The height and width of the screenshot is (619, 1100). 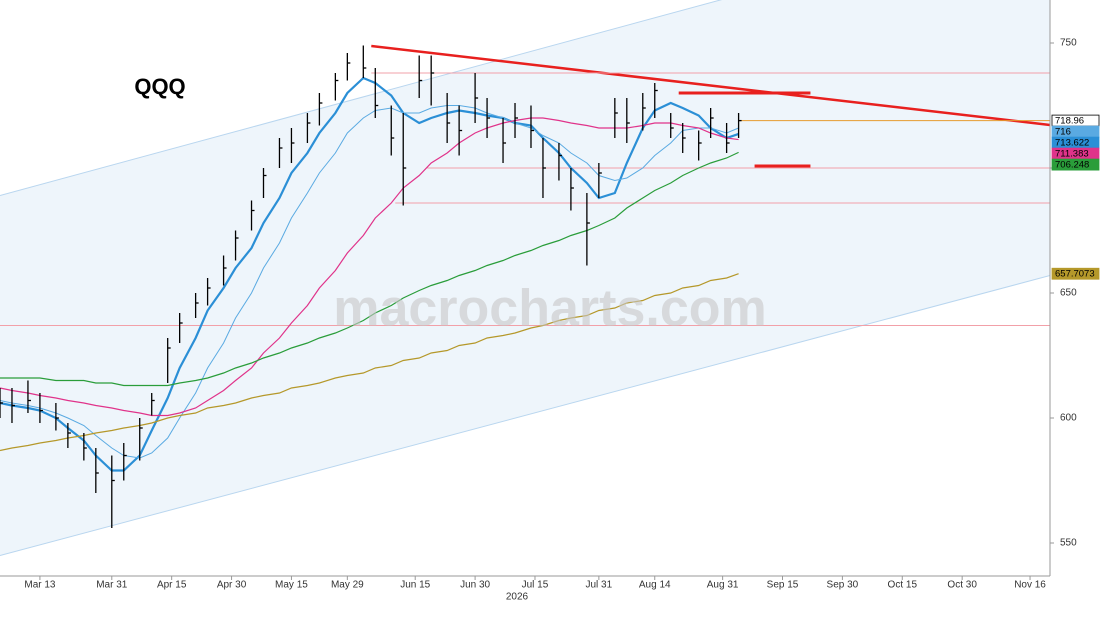 What do you see at coordinates (723, 585) in the screenshot?
I see `x-tick-label: Aug 31` at bounding box center [723, 585].